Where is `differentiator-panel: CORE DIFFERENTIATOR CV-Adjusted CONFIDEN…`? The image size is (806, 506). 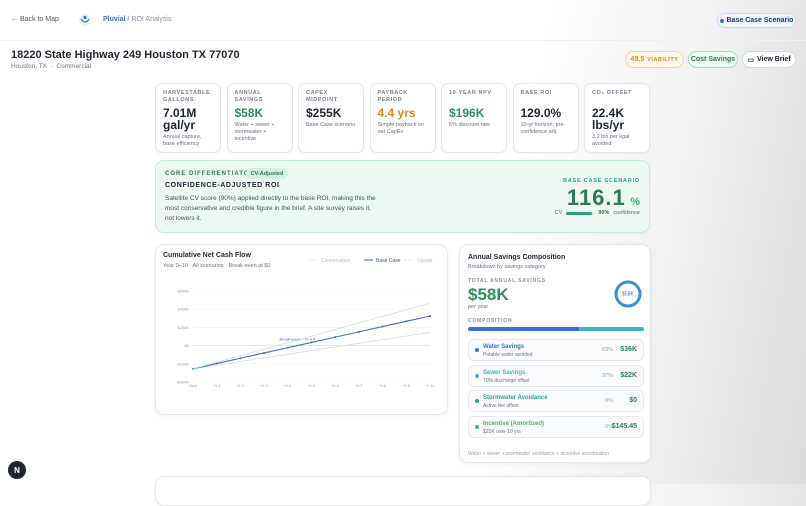
differentiator-panel: CORE DIFFERENTIATOR CV-Adjusted CONFIDEN… is located at coordinates (402, 196).